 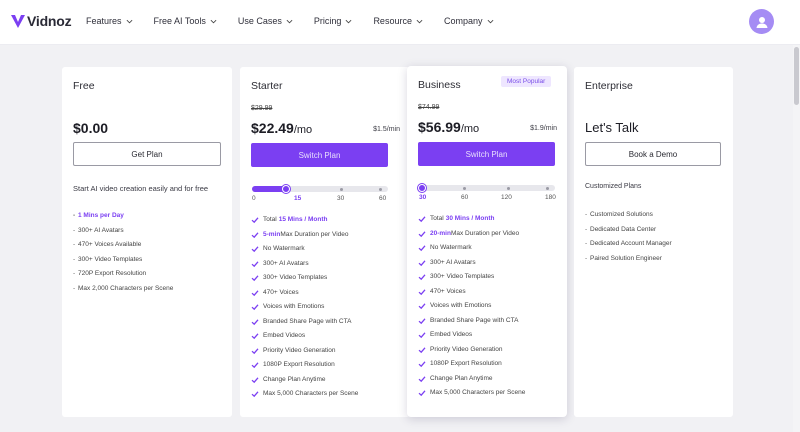 What do you see at coordinates (303, 130) in the screenshot?
I see `price-period: /mo` at bounding box center [303, 130].